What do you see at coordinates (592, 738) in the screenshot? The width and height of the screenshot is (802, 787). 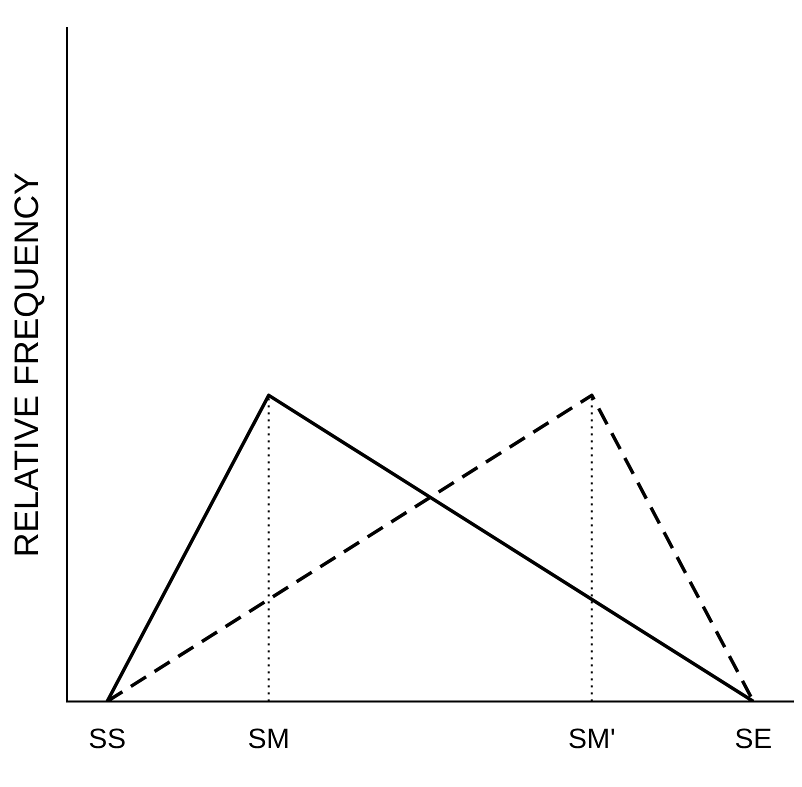 I see `x-tick-label: SM'` at bounding box center [592, 738].